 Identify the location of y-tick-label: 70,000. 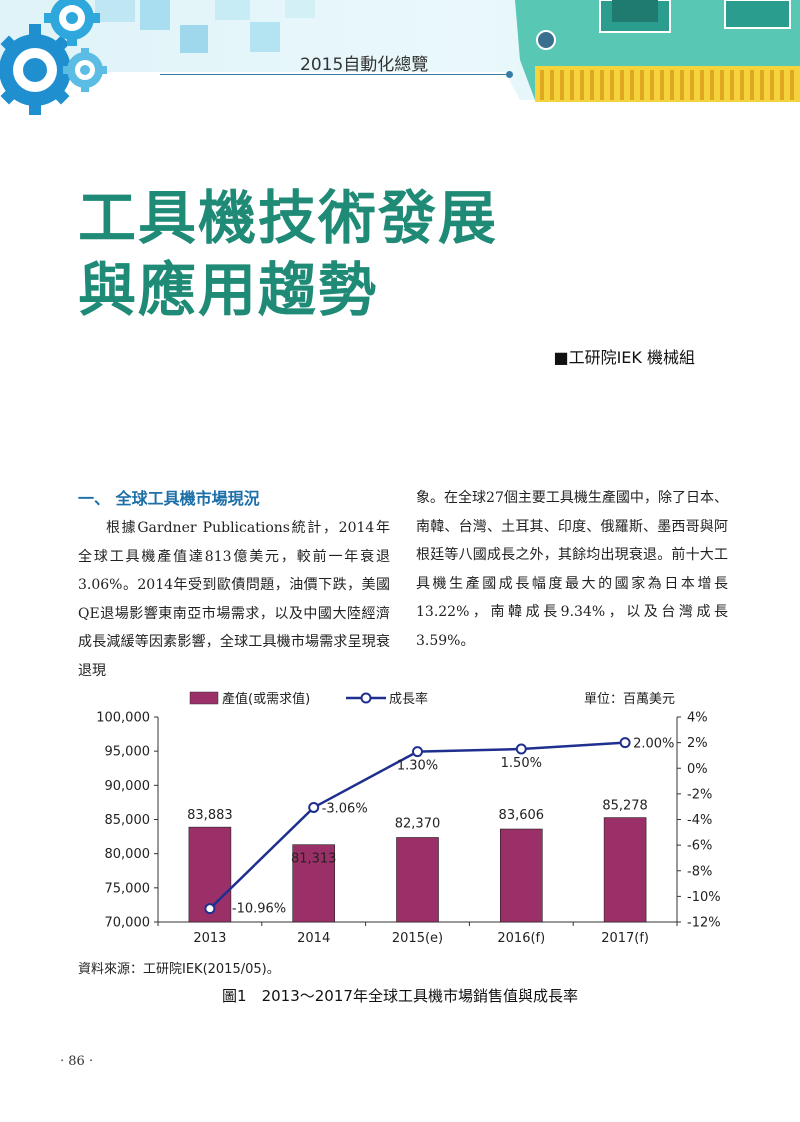
(128, 923).